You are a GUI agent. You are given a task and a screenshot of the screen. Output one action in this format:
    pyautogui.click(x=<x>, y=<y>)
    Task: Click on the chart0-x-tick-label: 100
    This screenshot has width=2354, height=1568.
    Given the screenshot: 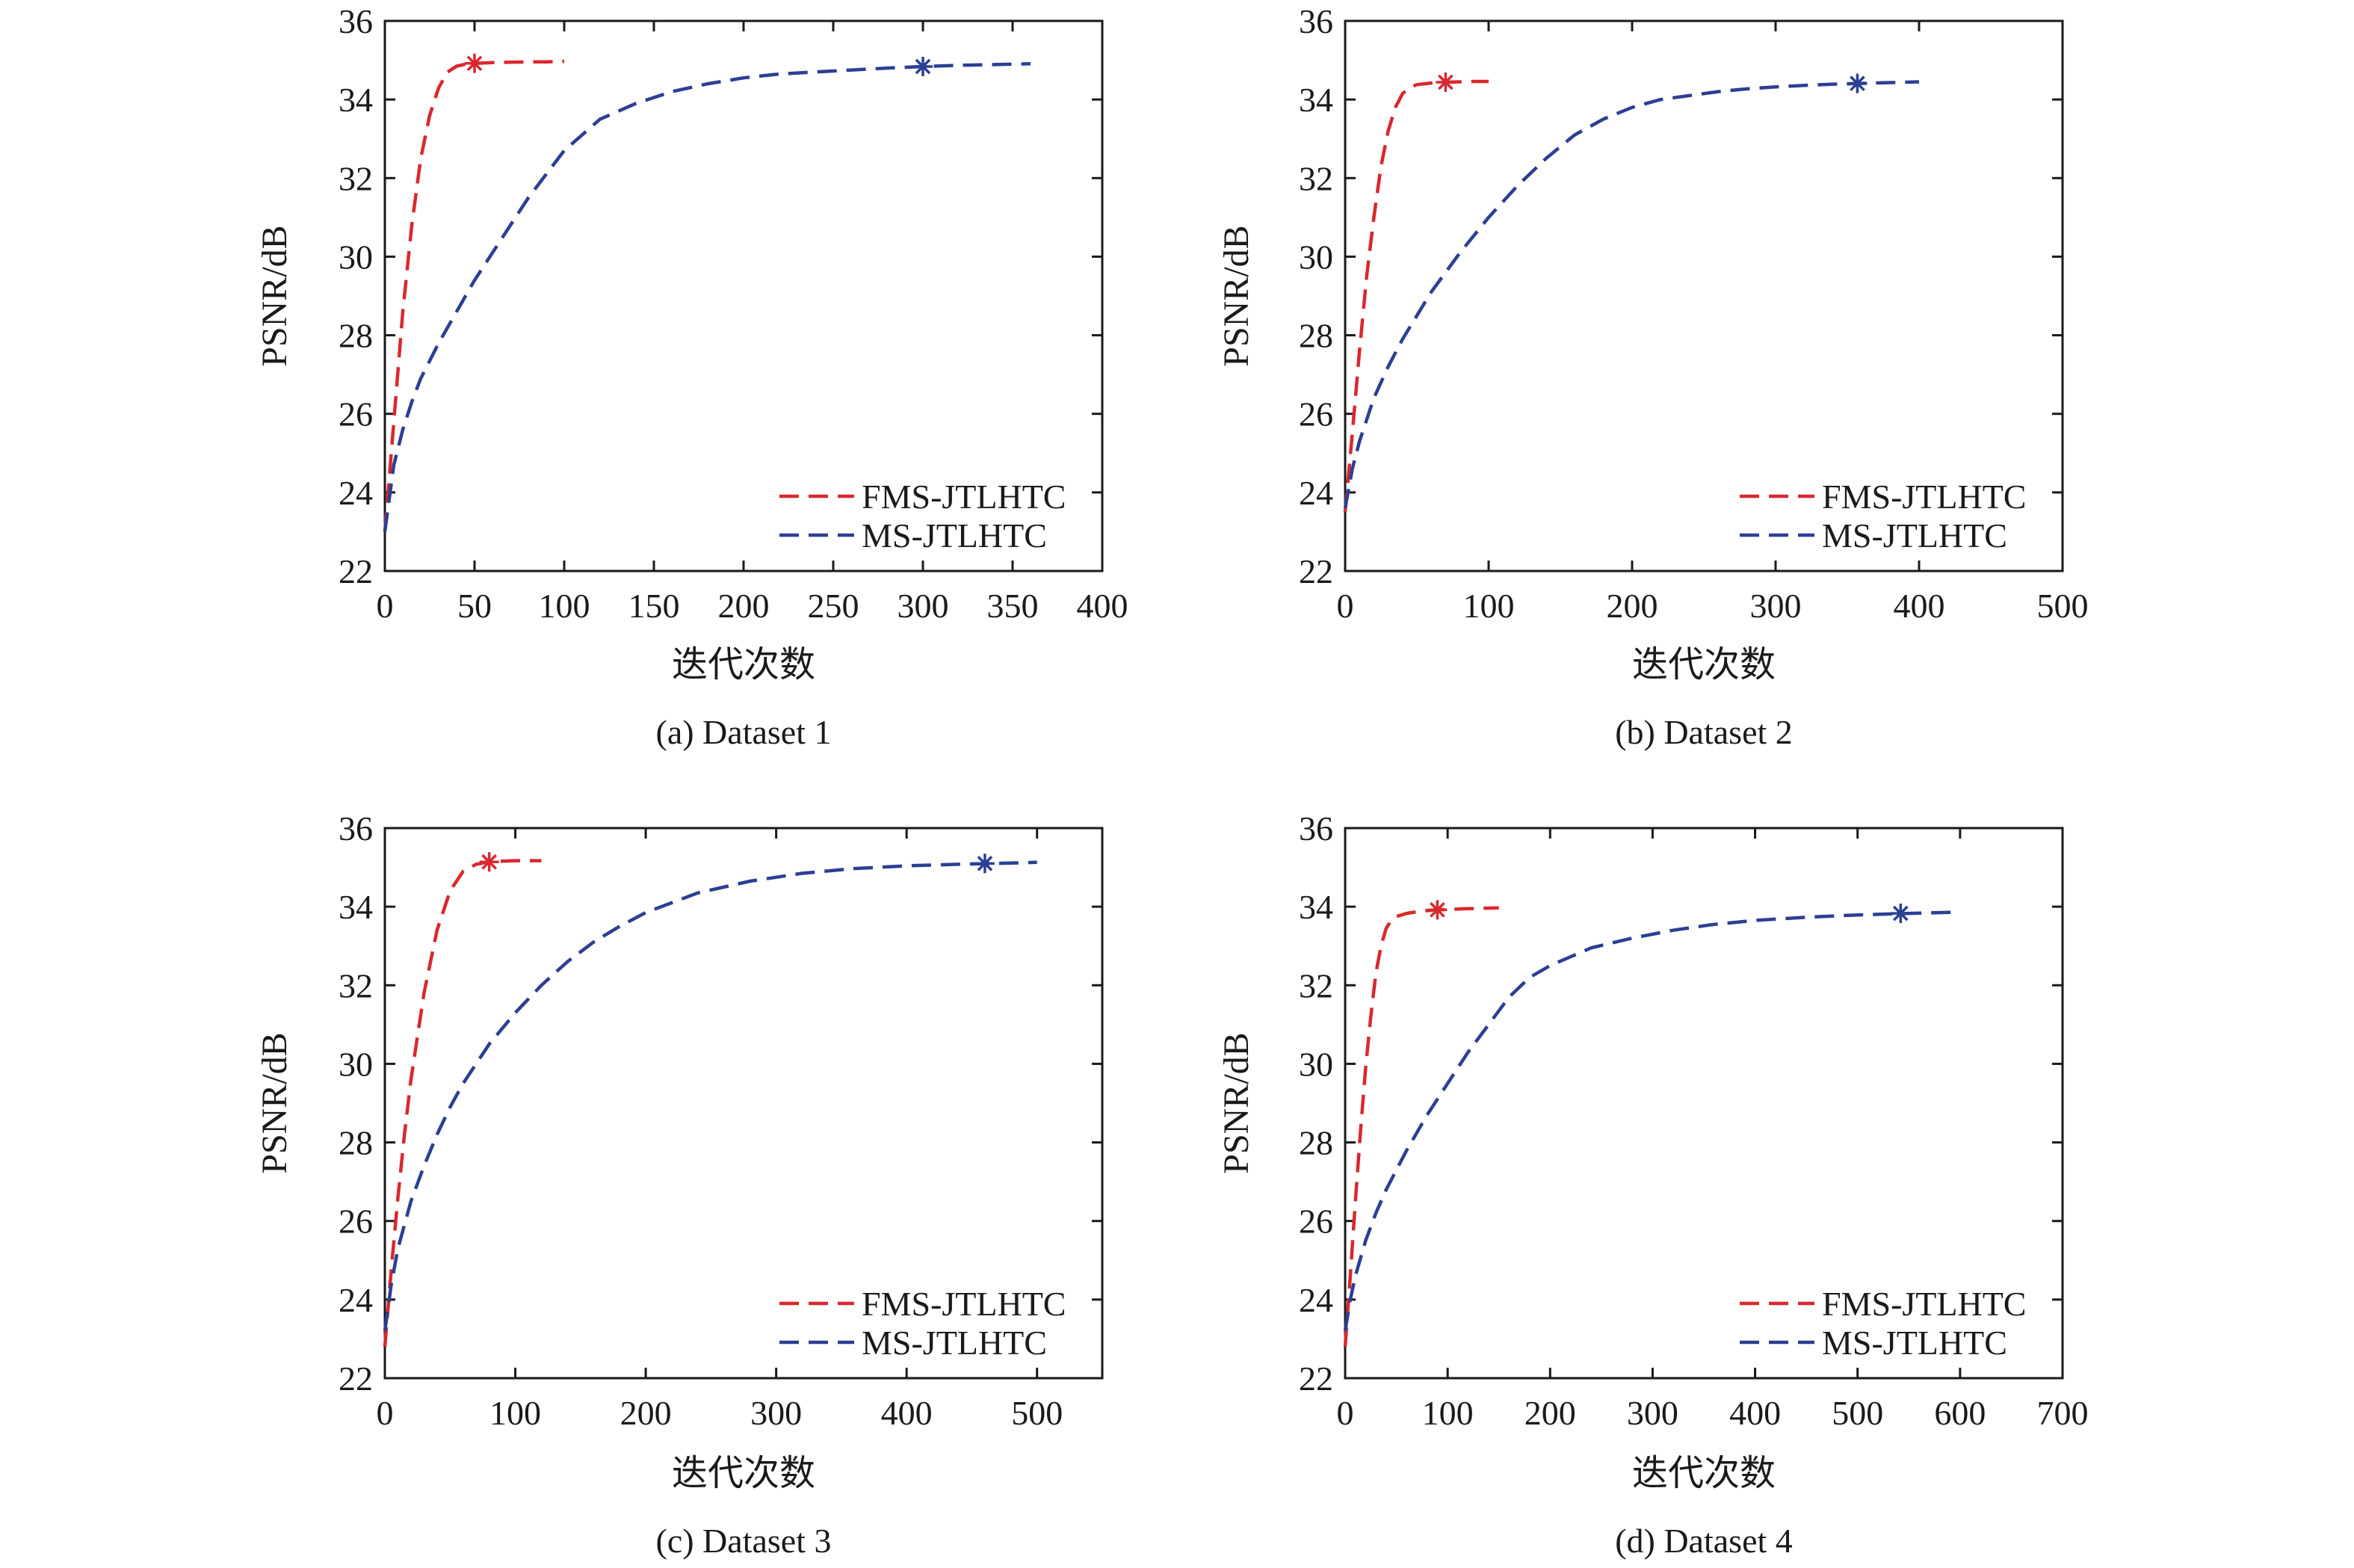 What is the action you would take?
    pyautogui.click(x=565, y=606)
    